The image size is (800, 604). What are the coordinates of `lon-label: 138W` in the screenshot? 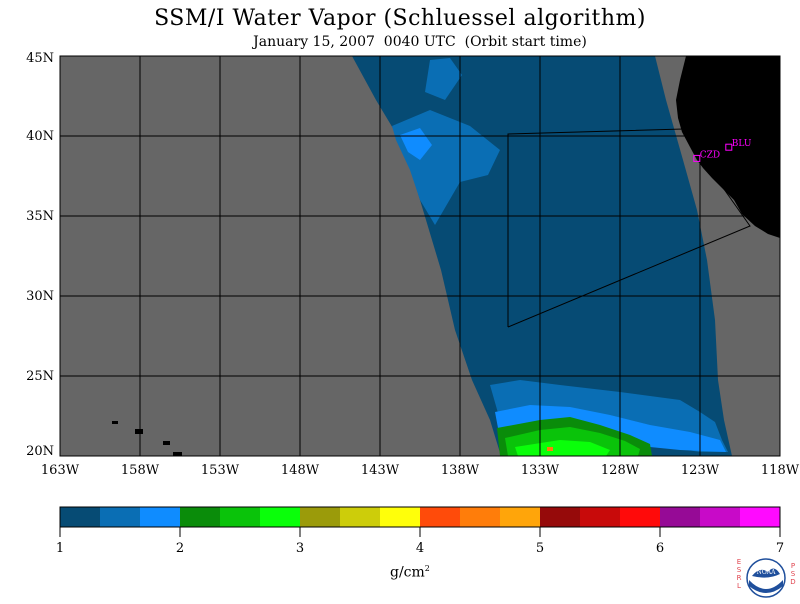 It's located at (460, 470).